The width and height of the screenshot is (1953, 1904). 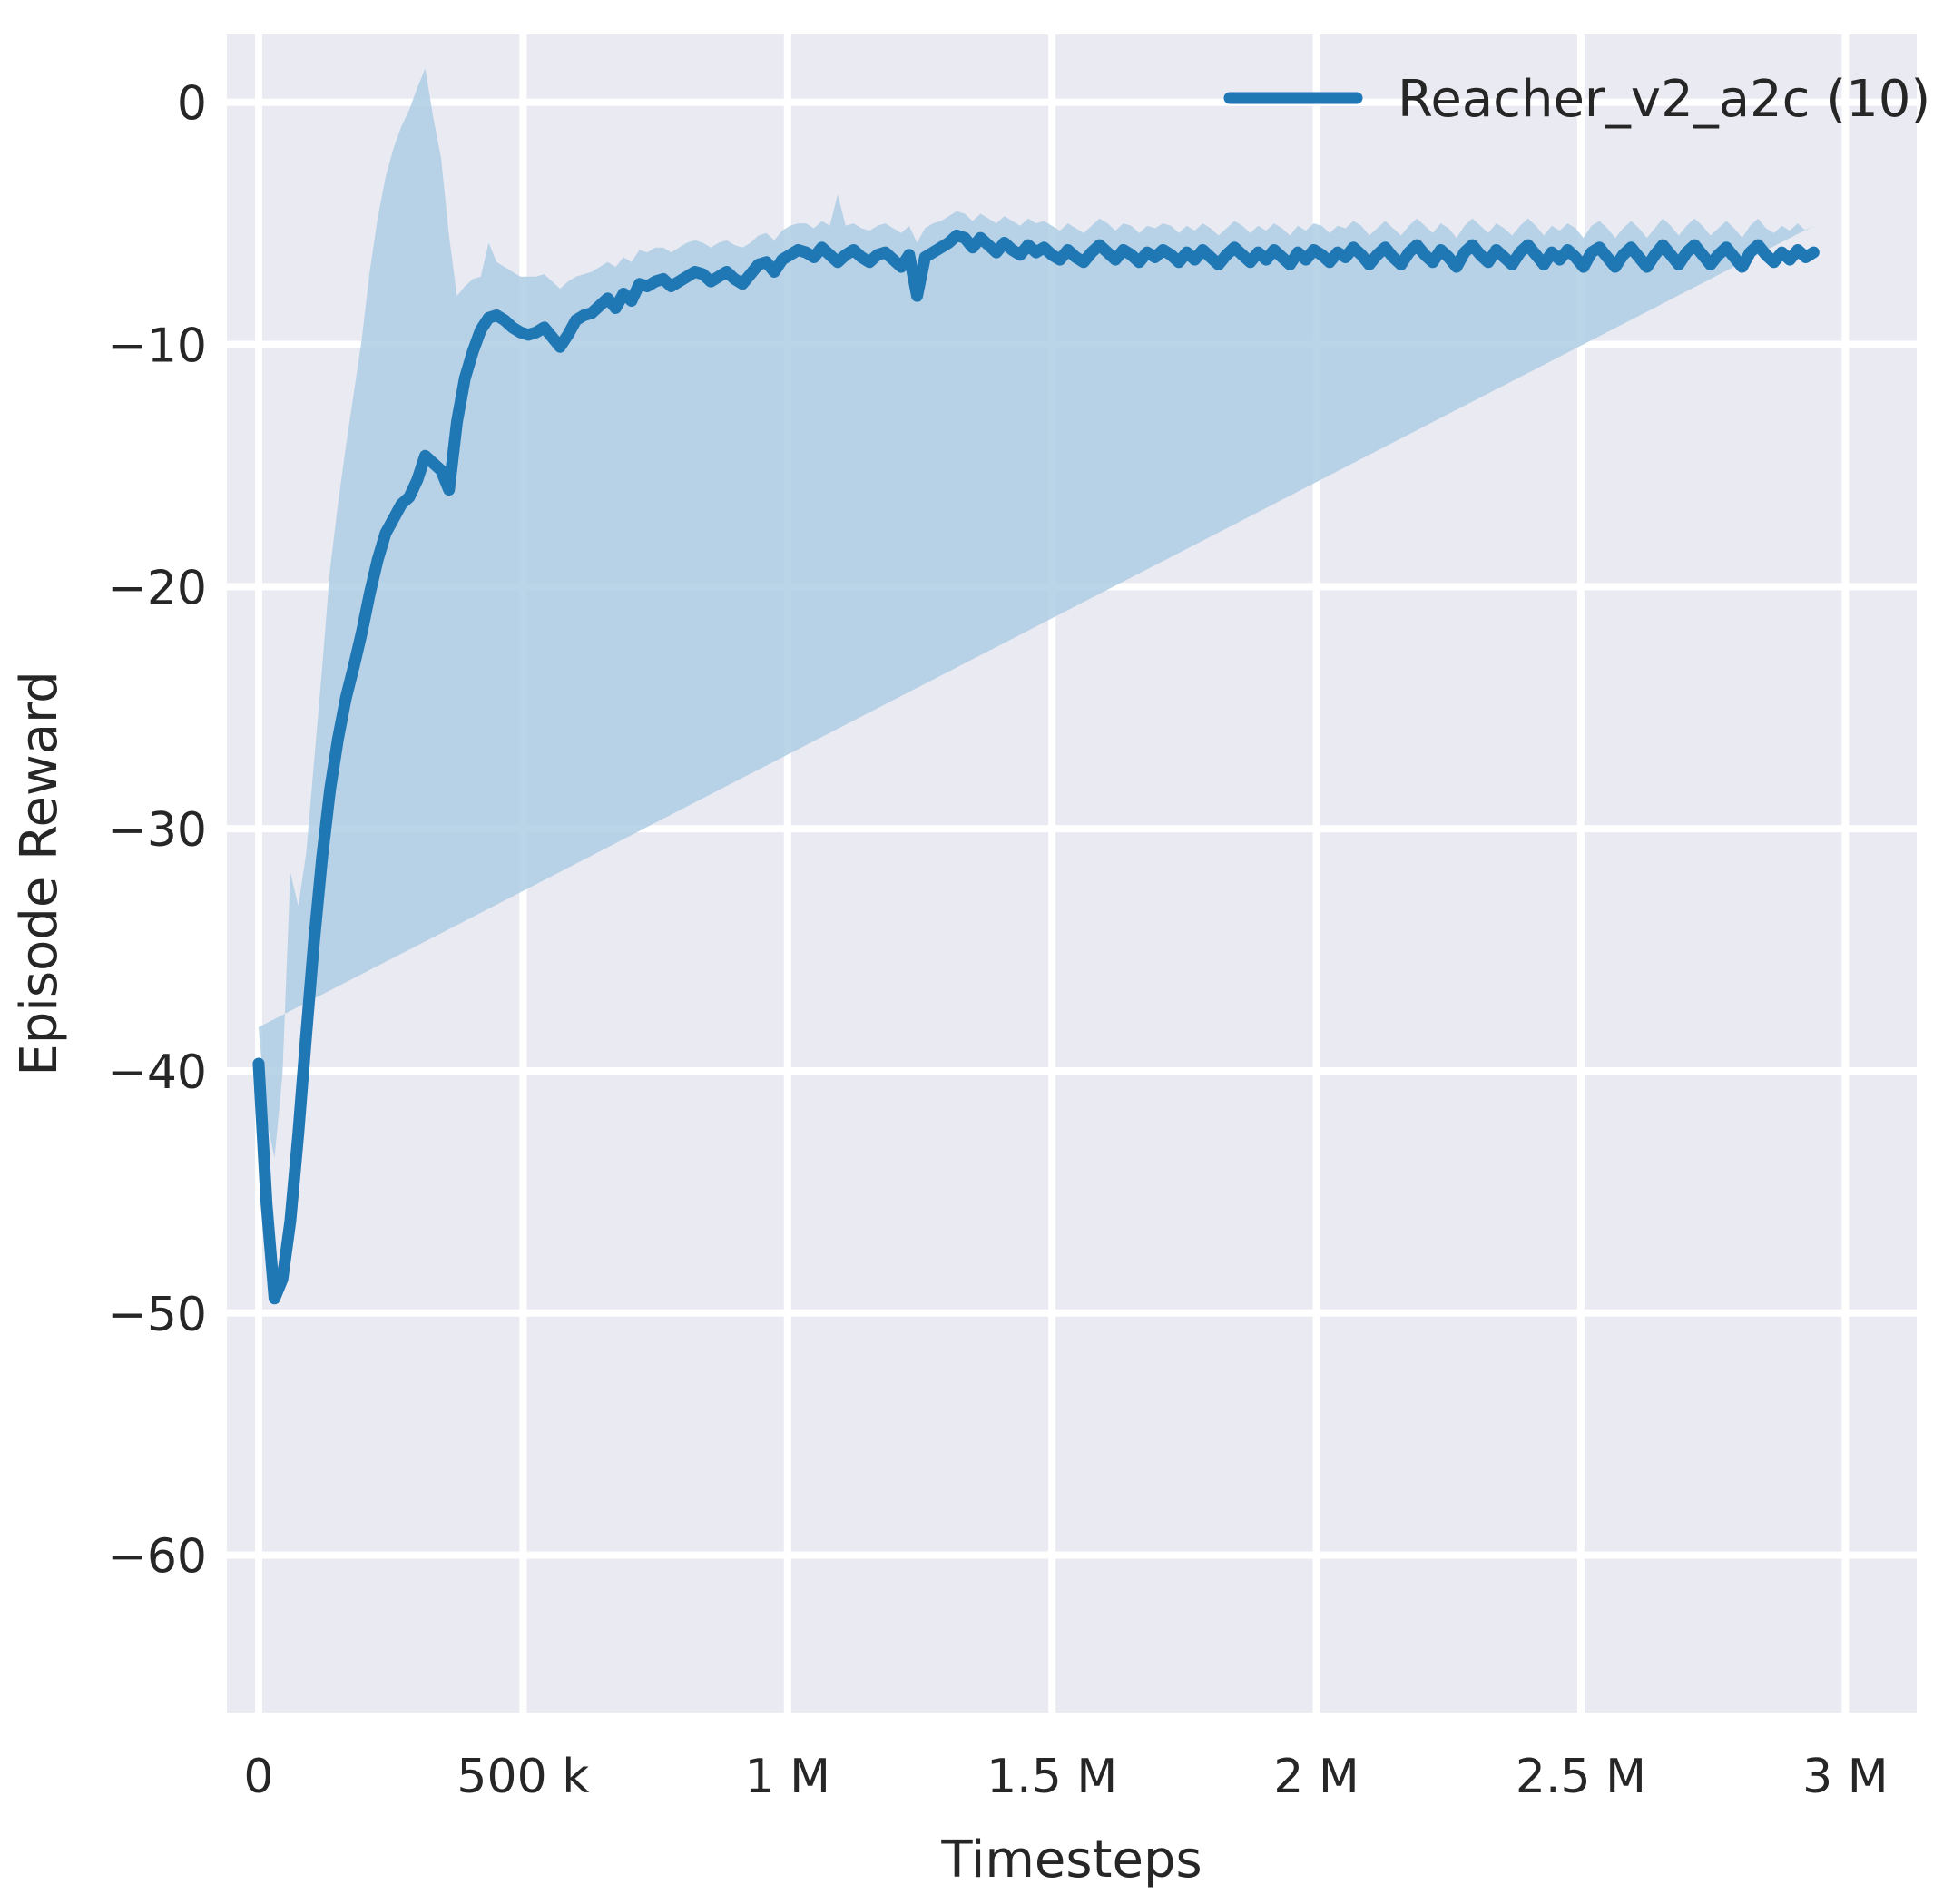 What do you see at coordinates (157, 1315) in the screenshot?
I see `y-tick-label: −50` at bounding box center [157, 1315].